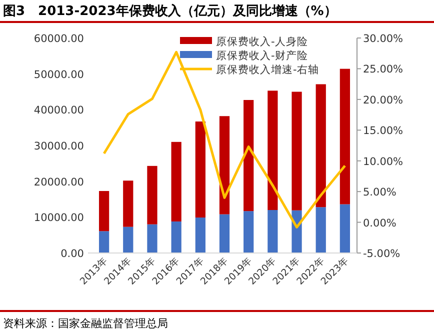 The height and width of the screenshot is (335, 434). What do you see at coordinates (59, 146) in the screenshot?
I see `y-tick-label: 30000.00` at bounding box center [59, 146].